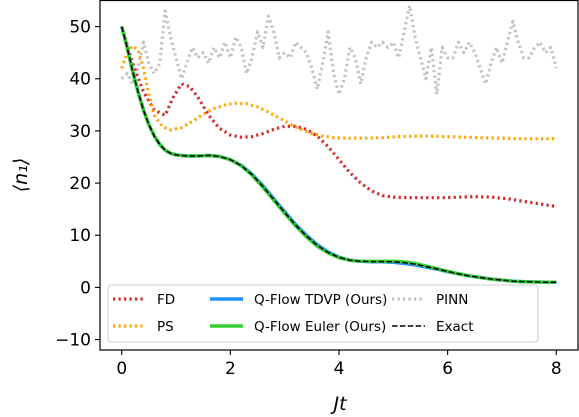  I want to click on legend-label-exact: Exact, so click(455, 327).